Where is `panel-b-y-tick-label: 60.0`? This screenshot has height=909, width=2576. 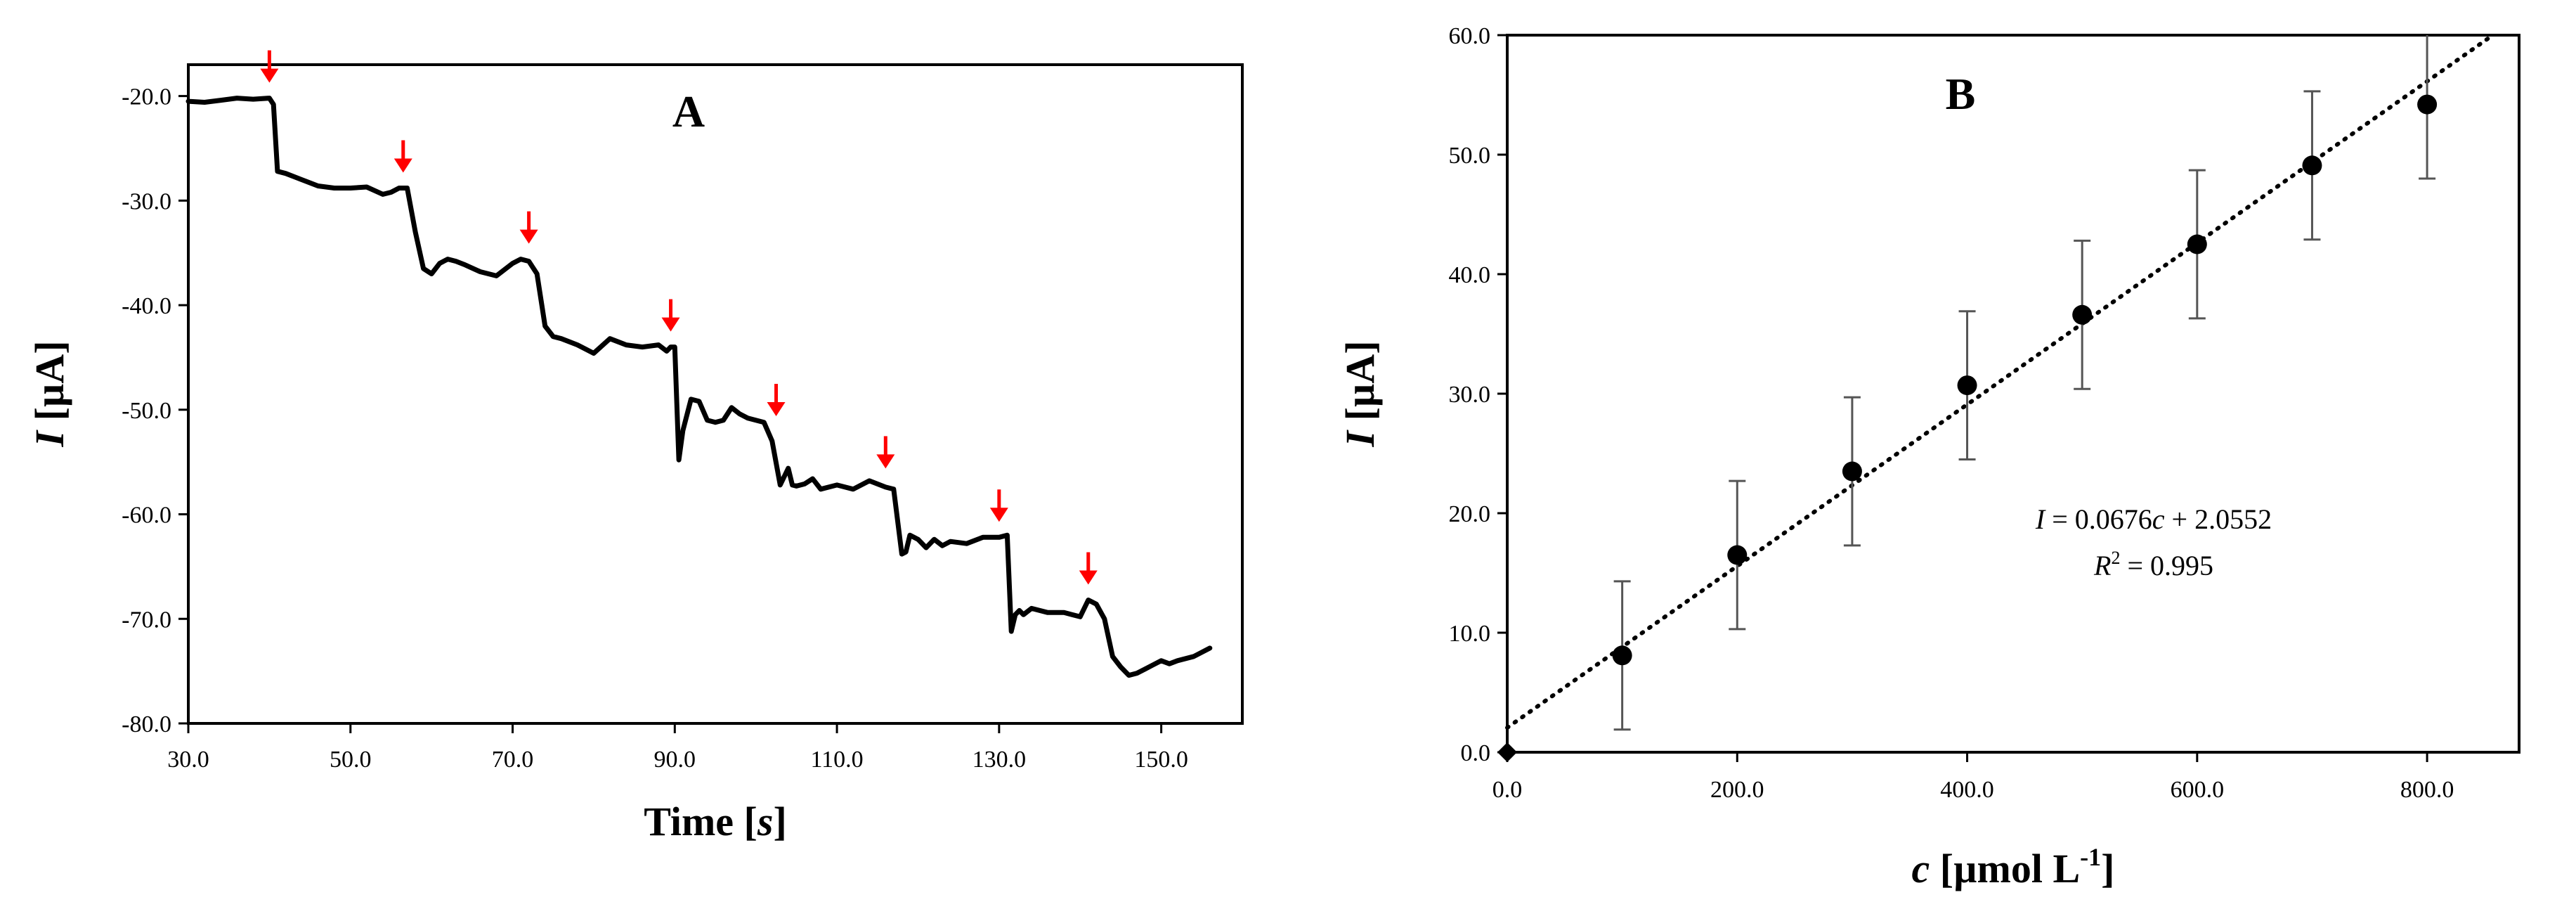
panel-b-y-tick-label: 60.0 is located at coordinates (1470, 36).